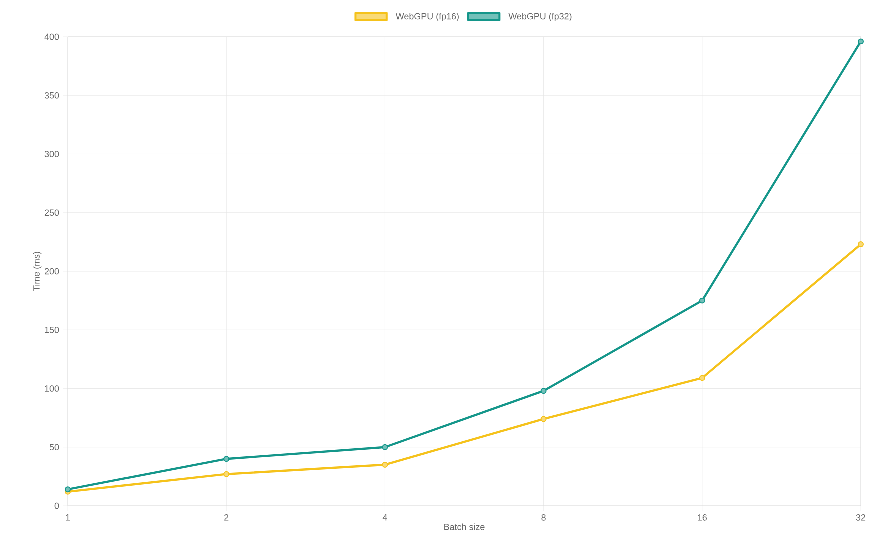  I want to click on legend-label: WebGPU (fp16), so click(427, 17).